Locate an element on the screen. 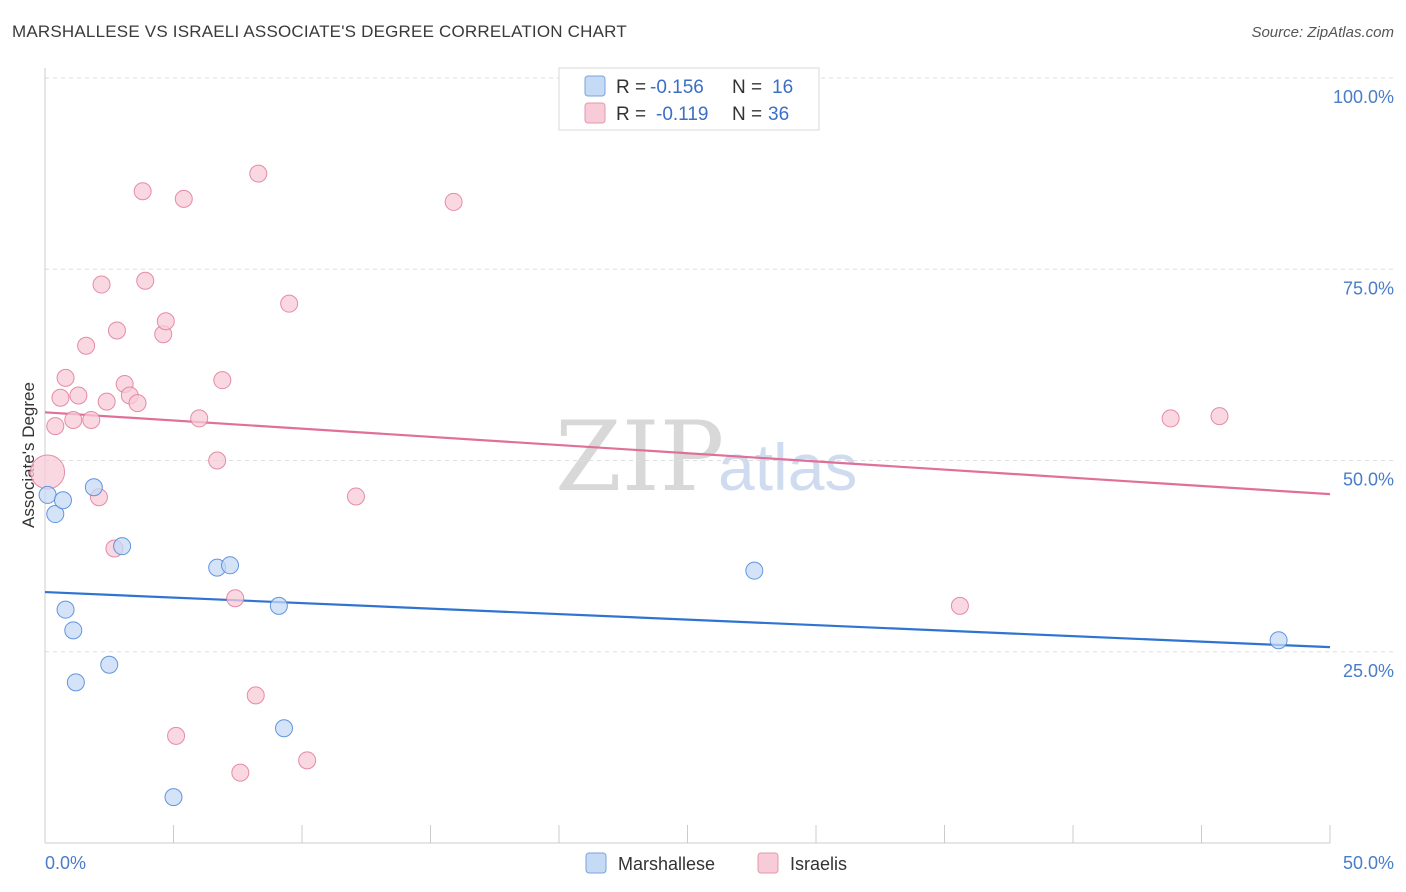 This screenshot has height=892, width=1406. trend-line-marshallese is located at coordinates (687, 619).